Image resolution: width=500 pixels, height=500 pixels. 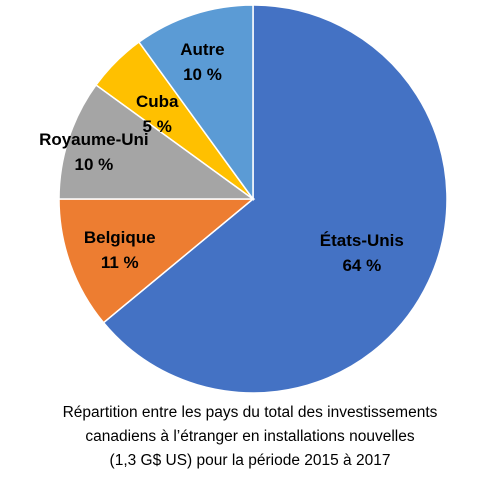 What do you see at coordinates (157, 101) in the screenshot?
I see `slice-label-cuba: Cuba` at bounding box center [157, 101].